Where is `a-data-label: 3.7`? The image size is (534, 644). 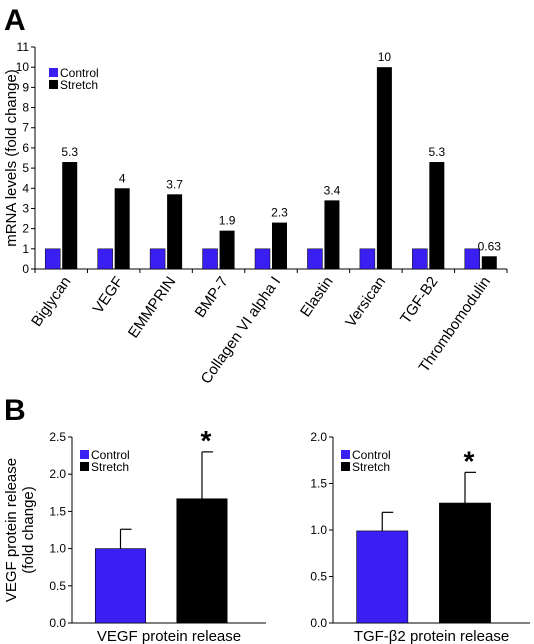
a-data-label: 3.7 is located at coordinates (174, 184).